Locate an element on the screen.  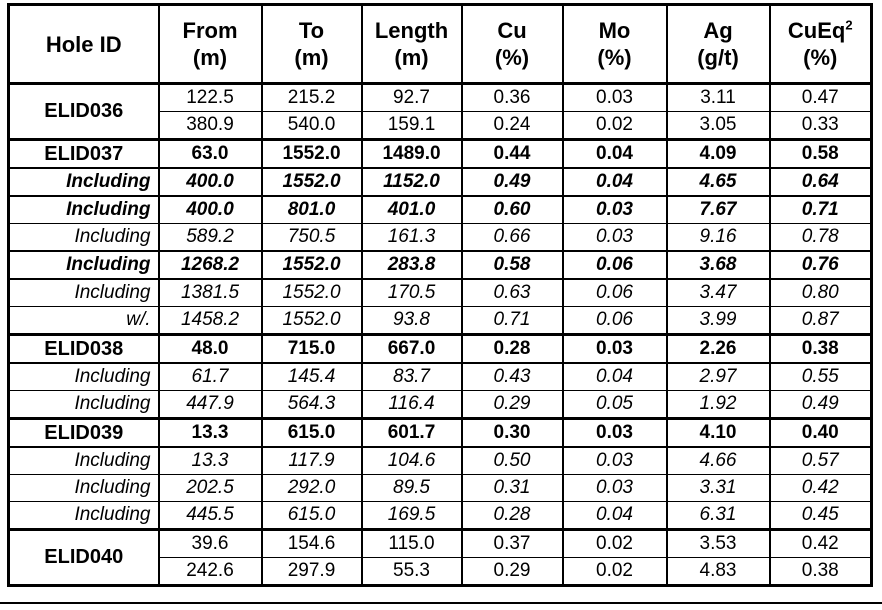
hole-id-cell: ELID038 is located at coordinates (83, 348).